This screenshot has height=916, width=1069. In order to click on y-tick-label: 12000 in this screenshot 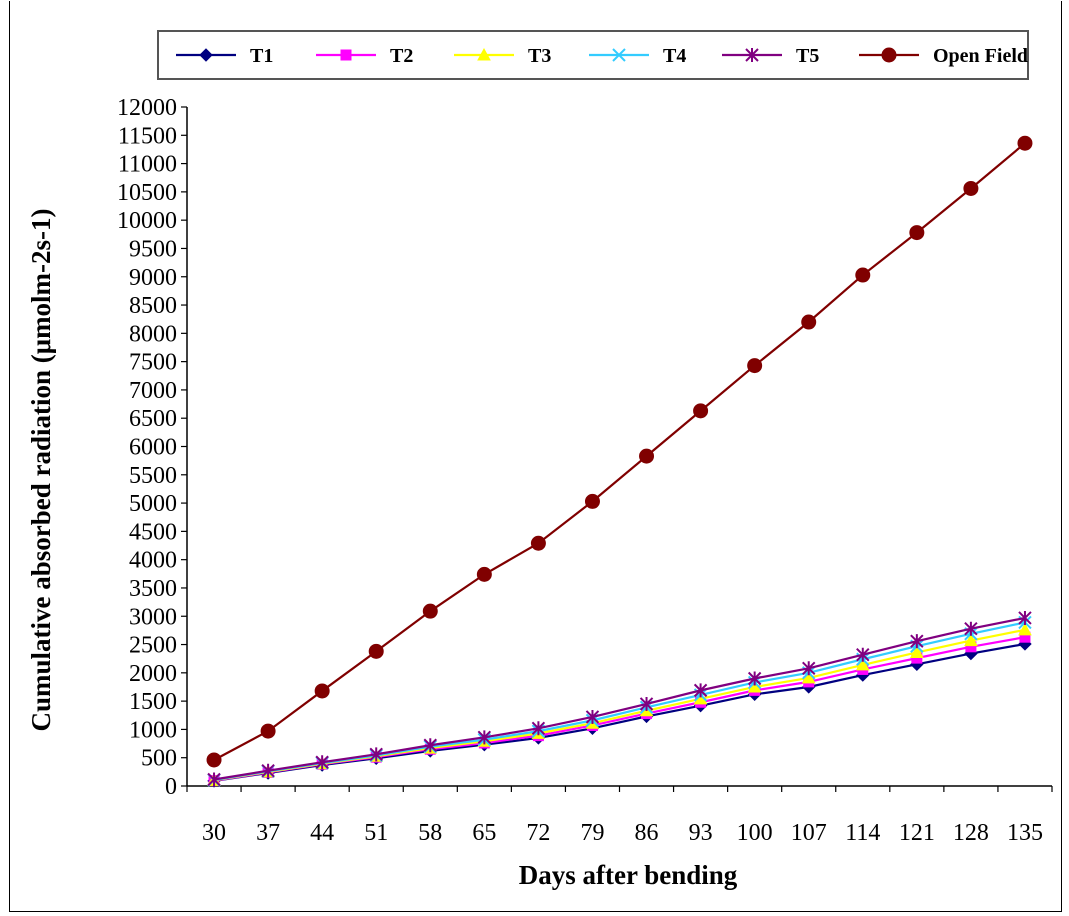, I will do `click(147, 108)`.